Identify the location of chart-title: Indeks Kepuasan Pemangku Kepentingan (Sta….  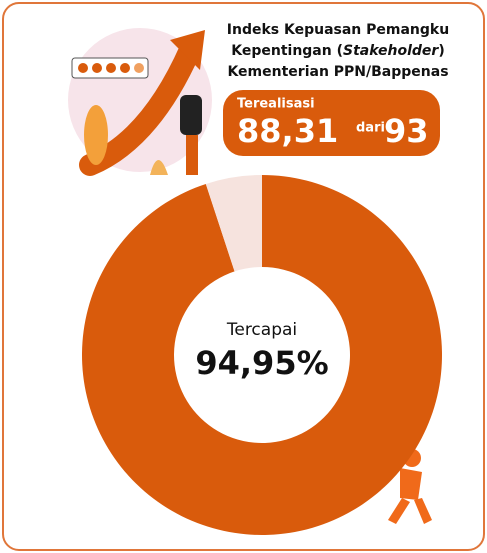
(338, 51).